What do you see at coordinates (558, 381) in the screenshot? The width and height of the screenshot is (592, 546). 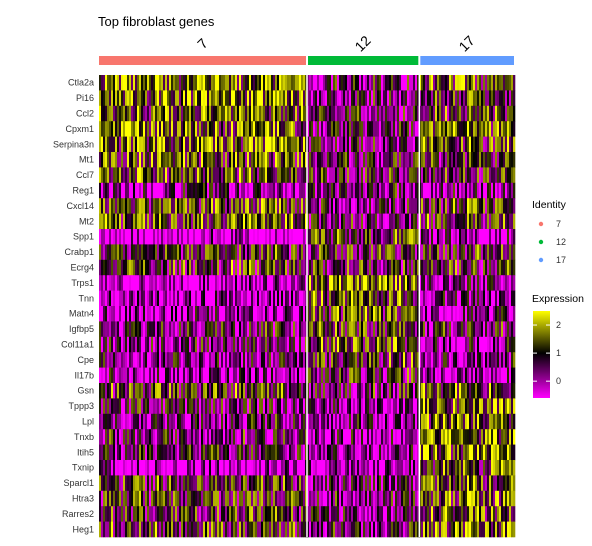 I see `expression-tick-0: 0` at bounding box center [558, 381].